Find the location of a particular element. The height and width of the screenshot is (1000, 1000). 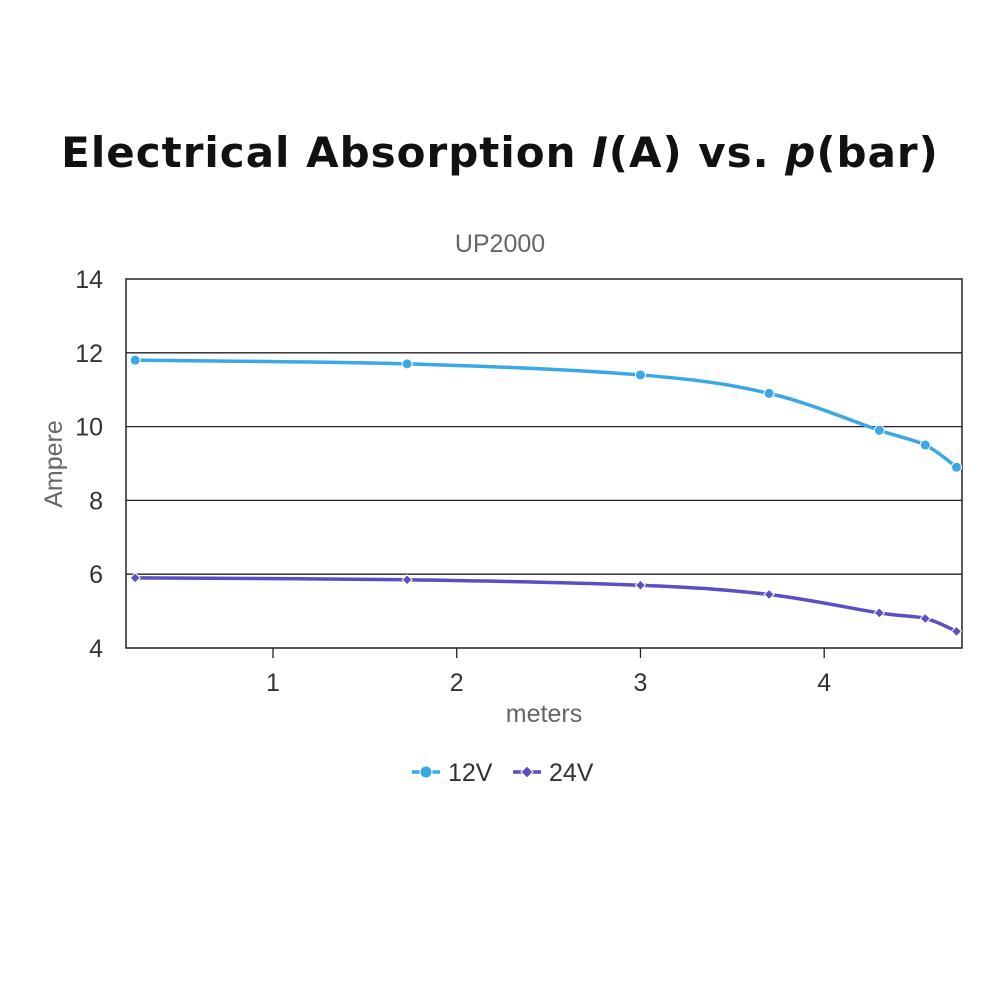

chart-title: Electrical Absorption I(A) vs. p(bar) is located at coordinates (500, 152).